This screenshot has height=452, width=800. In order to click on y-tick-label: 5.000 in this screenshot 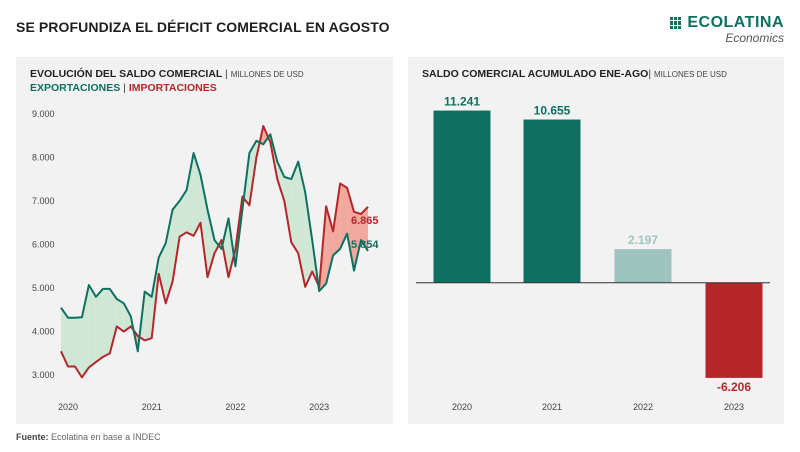, I will do `click(43, 288)`.